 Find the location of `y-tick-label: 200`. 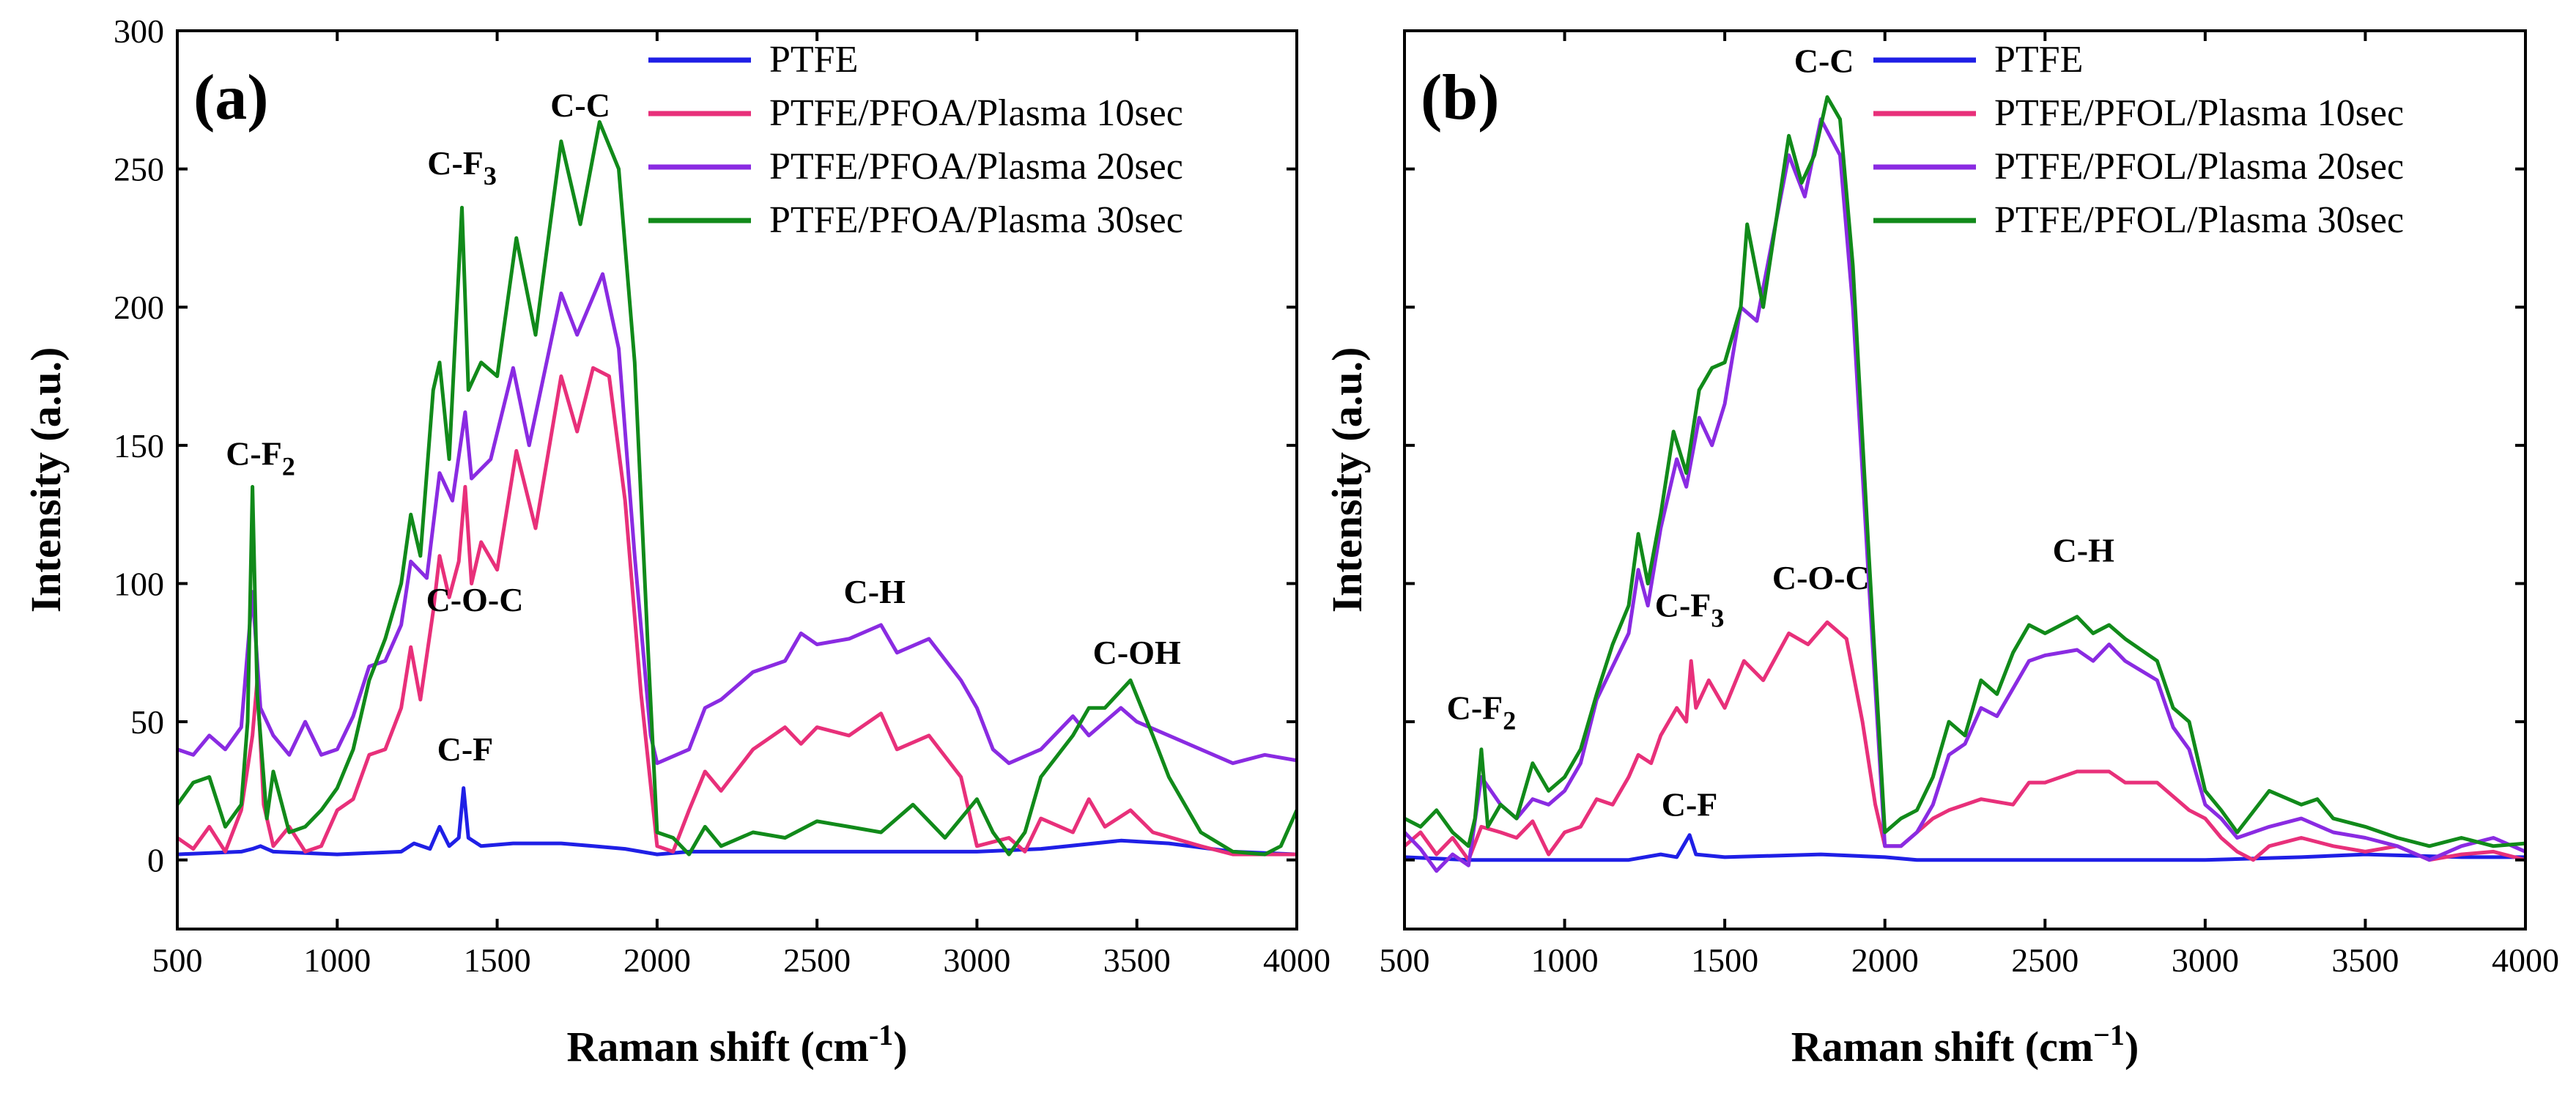

y-tick-label: 200 is located at coordinates (139, 307).